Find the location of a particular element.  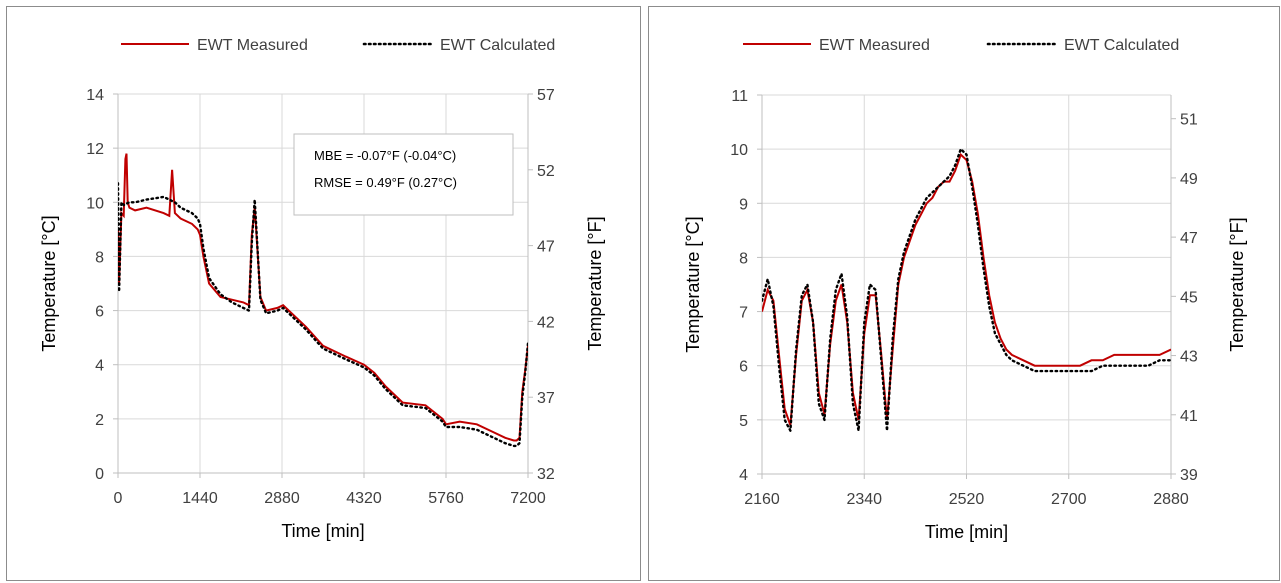

right-ytick-label: 4 is located at coordinates (743, 475).